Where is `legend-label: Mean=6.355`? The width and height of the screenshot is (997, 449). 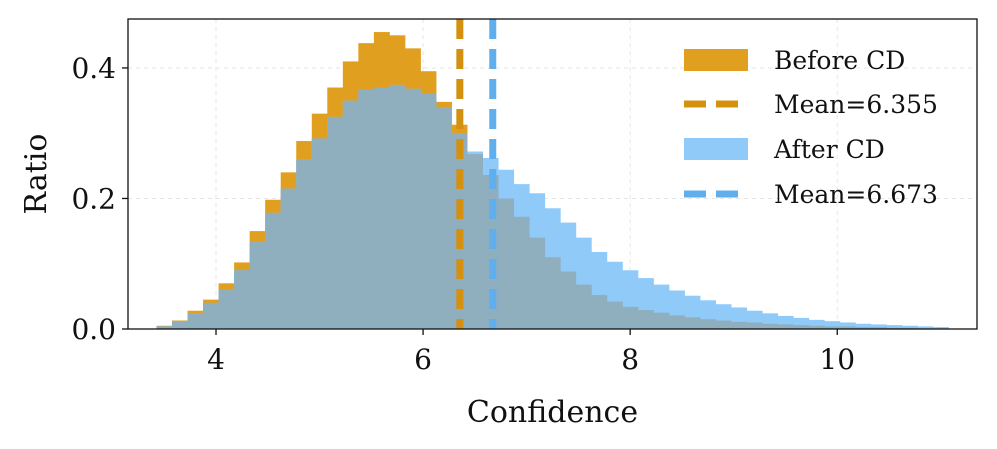 legend-label: Mean=6.355 is located at coordinates (856, 104).